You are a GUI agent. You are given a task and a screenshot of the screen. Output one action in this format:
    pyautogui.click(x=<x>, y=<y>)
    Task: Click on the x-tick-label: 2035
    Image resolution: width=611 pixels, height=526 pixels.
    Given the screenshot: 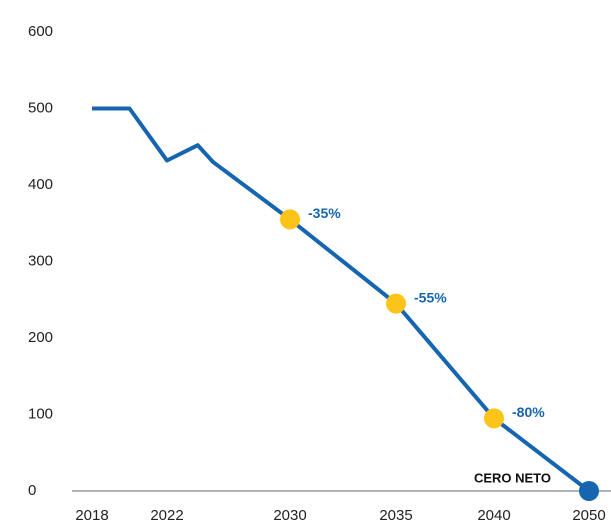 What is the action you would take?
    pyautogui.click(x=395, y=515)
    